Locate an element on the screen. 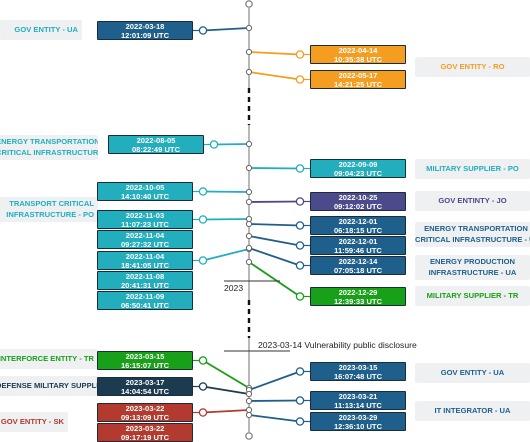  event-time: 06:50:41 UTC is located at coordinates (145, 306).